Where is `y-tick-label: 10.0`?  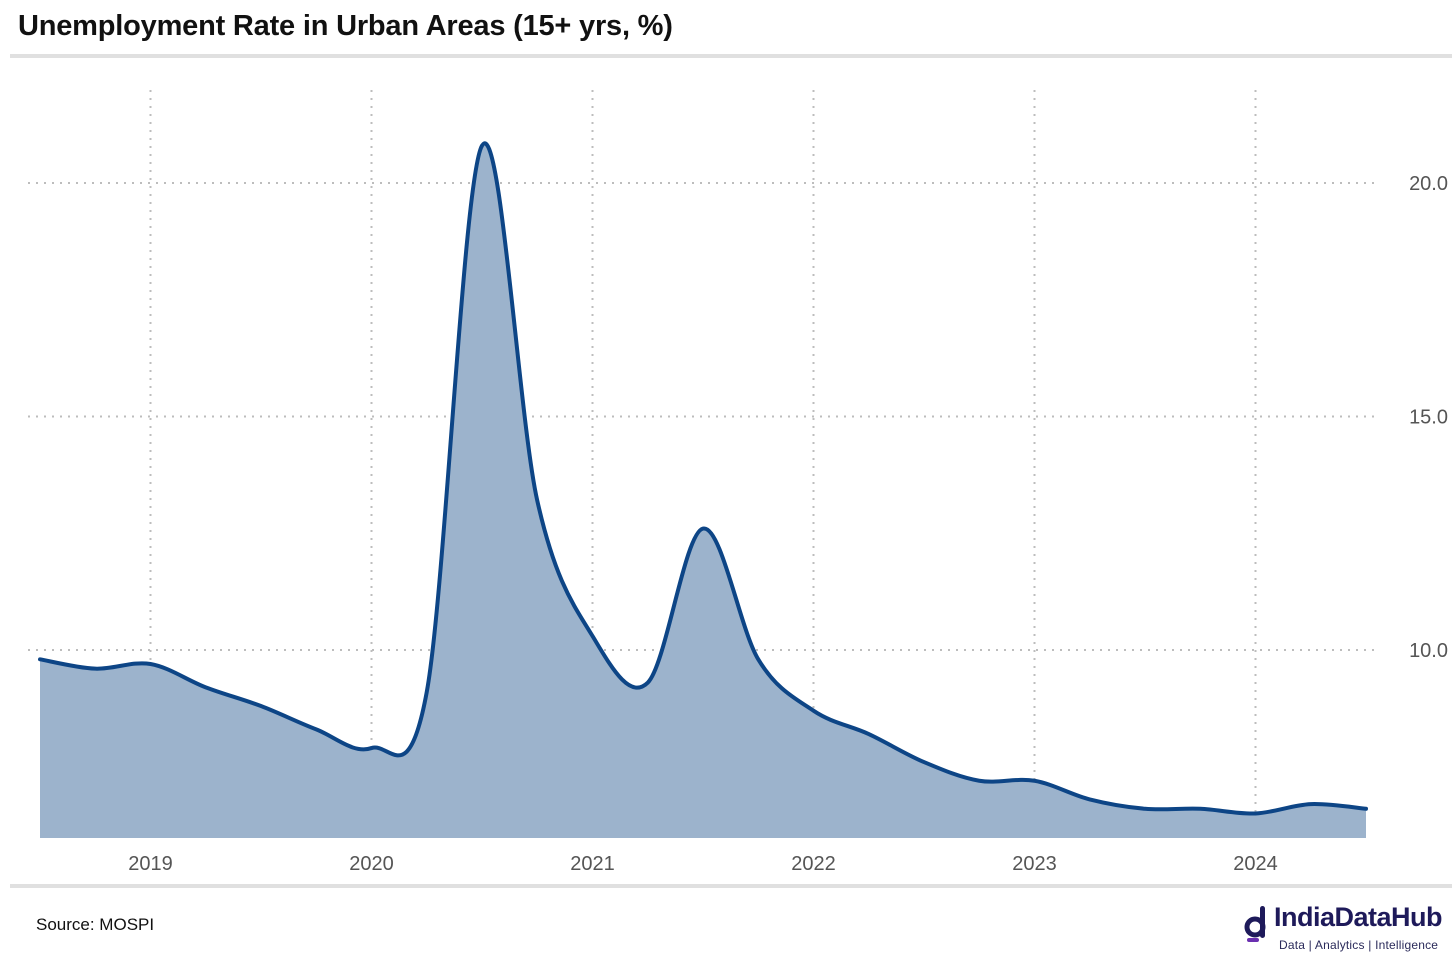
y-tick-label: 10.0 is located at coordinates (1428, 651).